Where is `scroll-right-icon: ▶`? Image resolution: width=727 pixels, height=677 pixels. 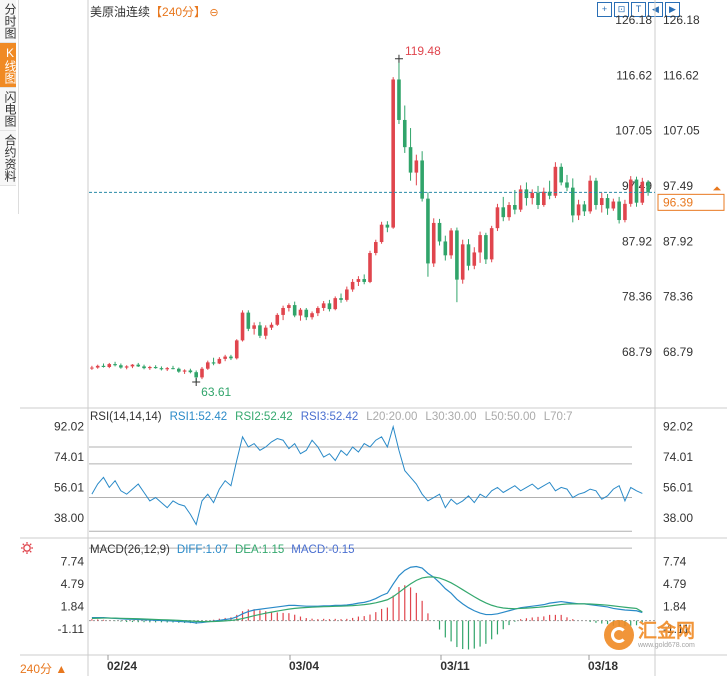
scroll-right-icon: ▶ is located at coordinates (672, 9).